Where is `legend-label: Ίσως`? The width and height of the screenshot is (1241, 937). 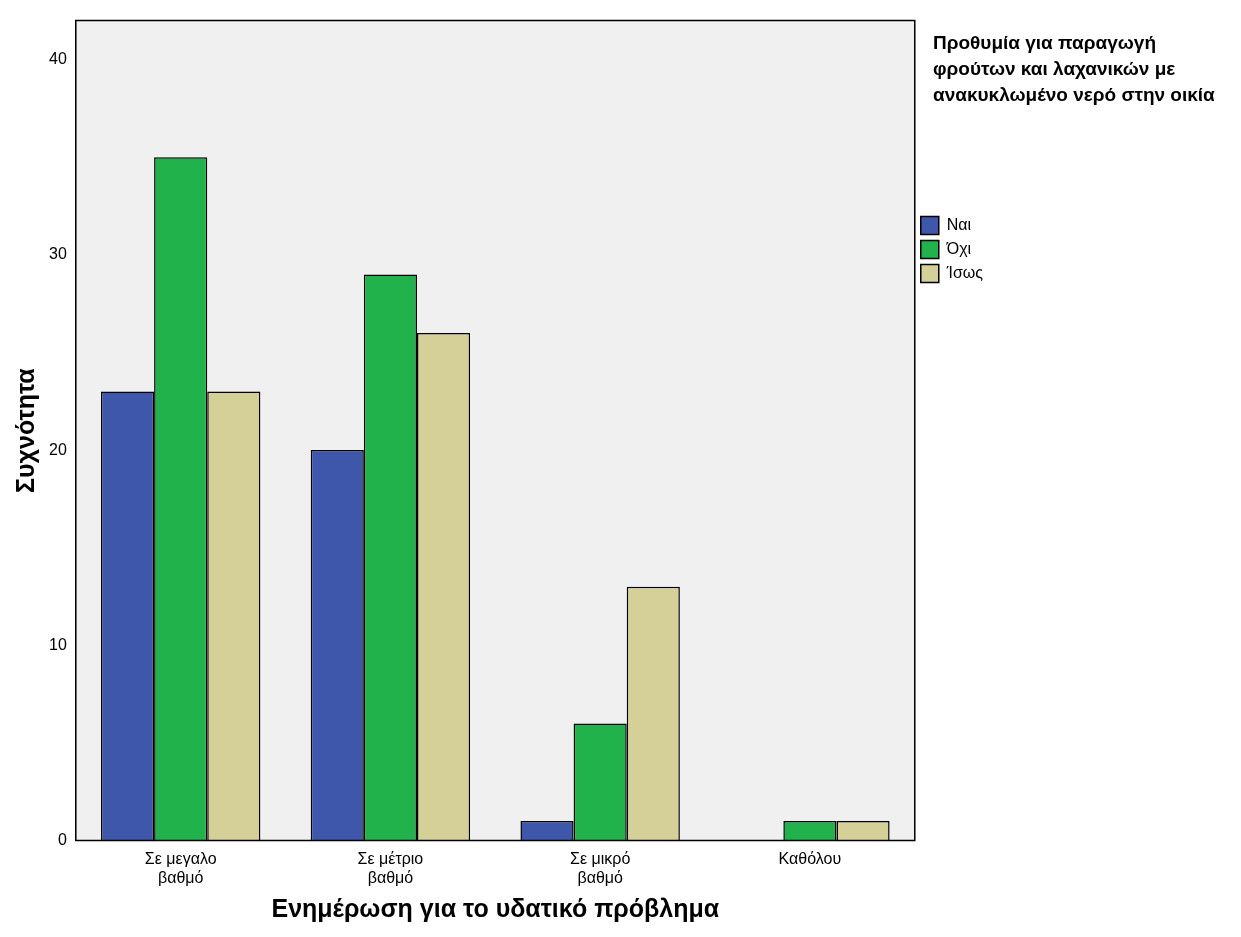 legend-label: Ίσως is located at coordinates (964, 272).